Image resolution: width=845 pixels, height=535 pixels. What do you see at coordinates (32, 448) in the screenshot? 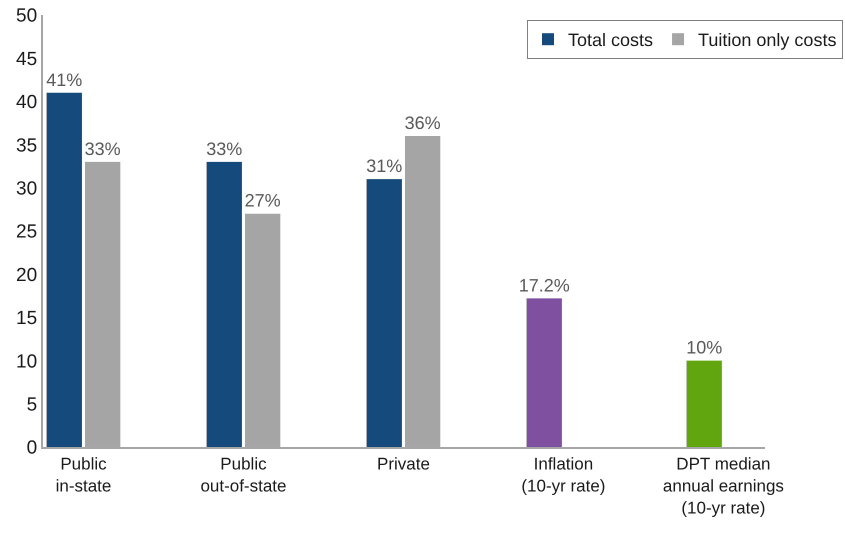
I see `y-tick-label: 0` at bounding box center [32, 448].